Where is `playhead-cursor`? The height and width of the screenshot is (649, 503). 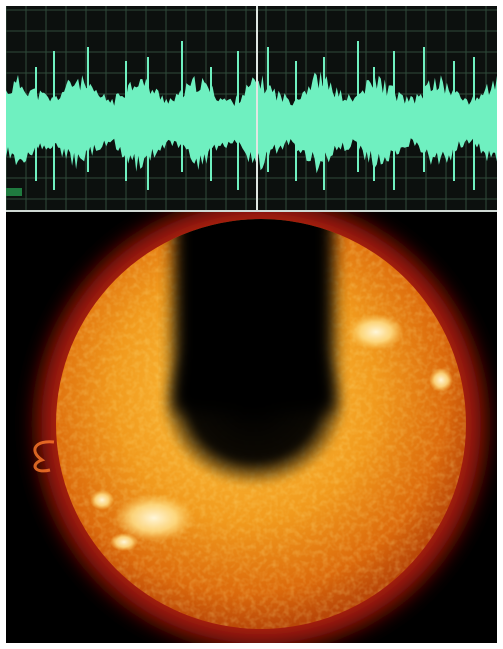
playhead-cursor is located at coordinates (257, 108).